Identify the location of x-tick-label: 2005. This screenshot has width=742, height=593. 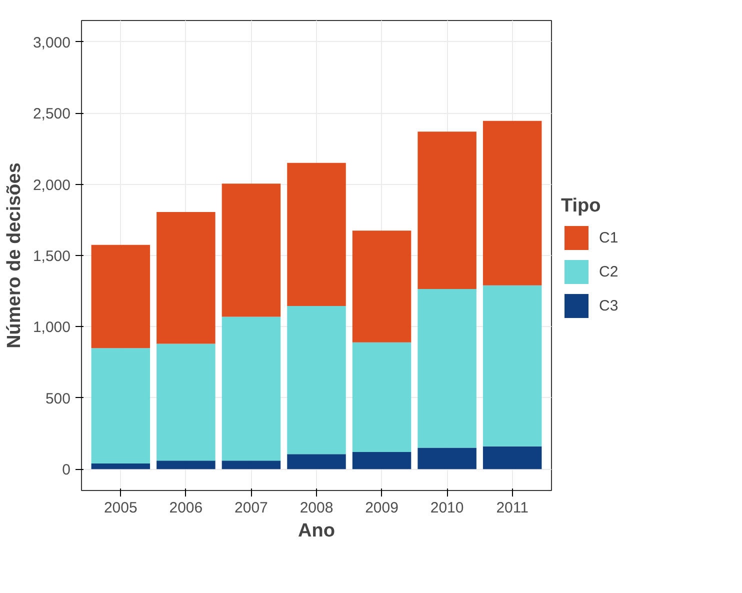
(121, 508).